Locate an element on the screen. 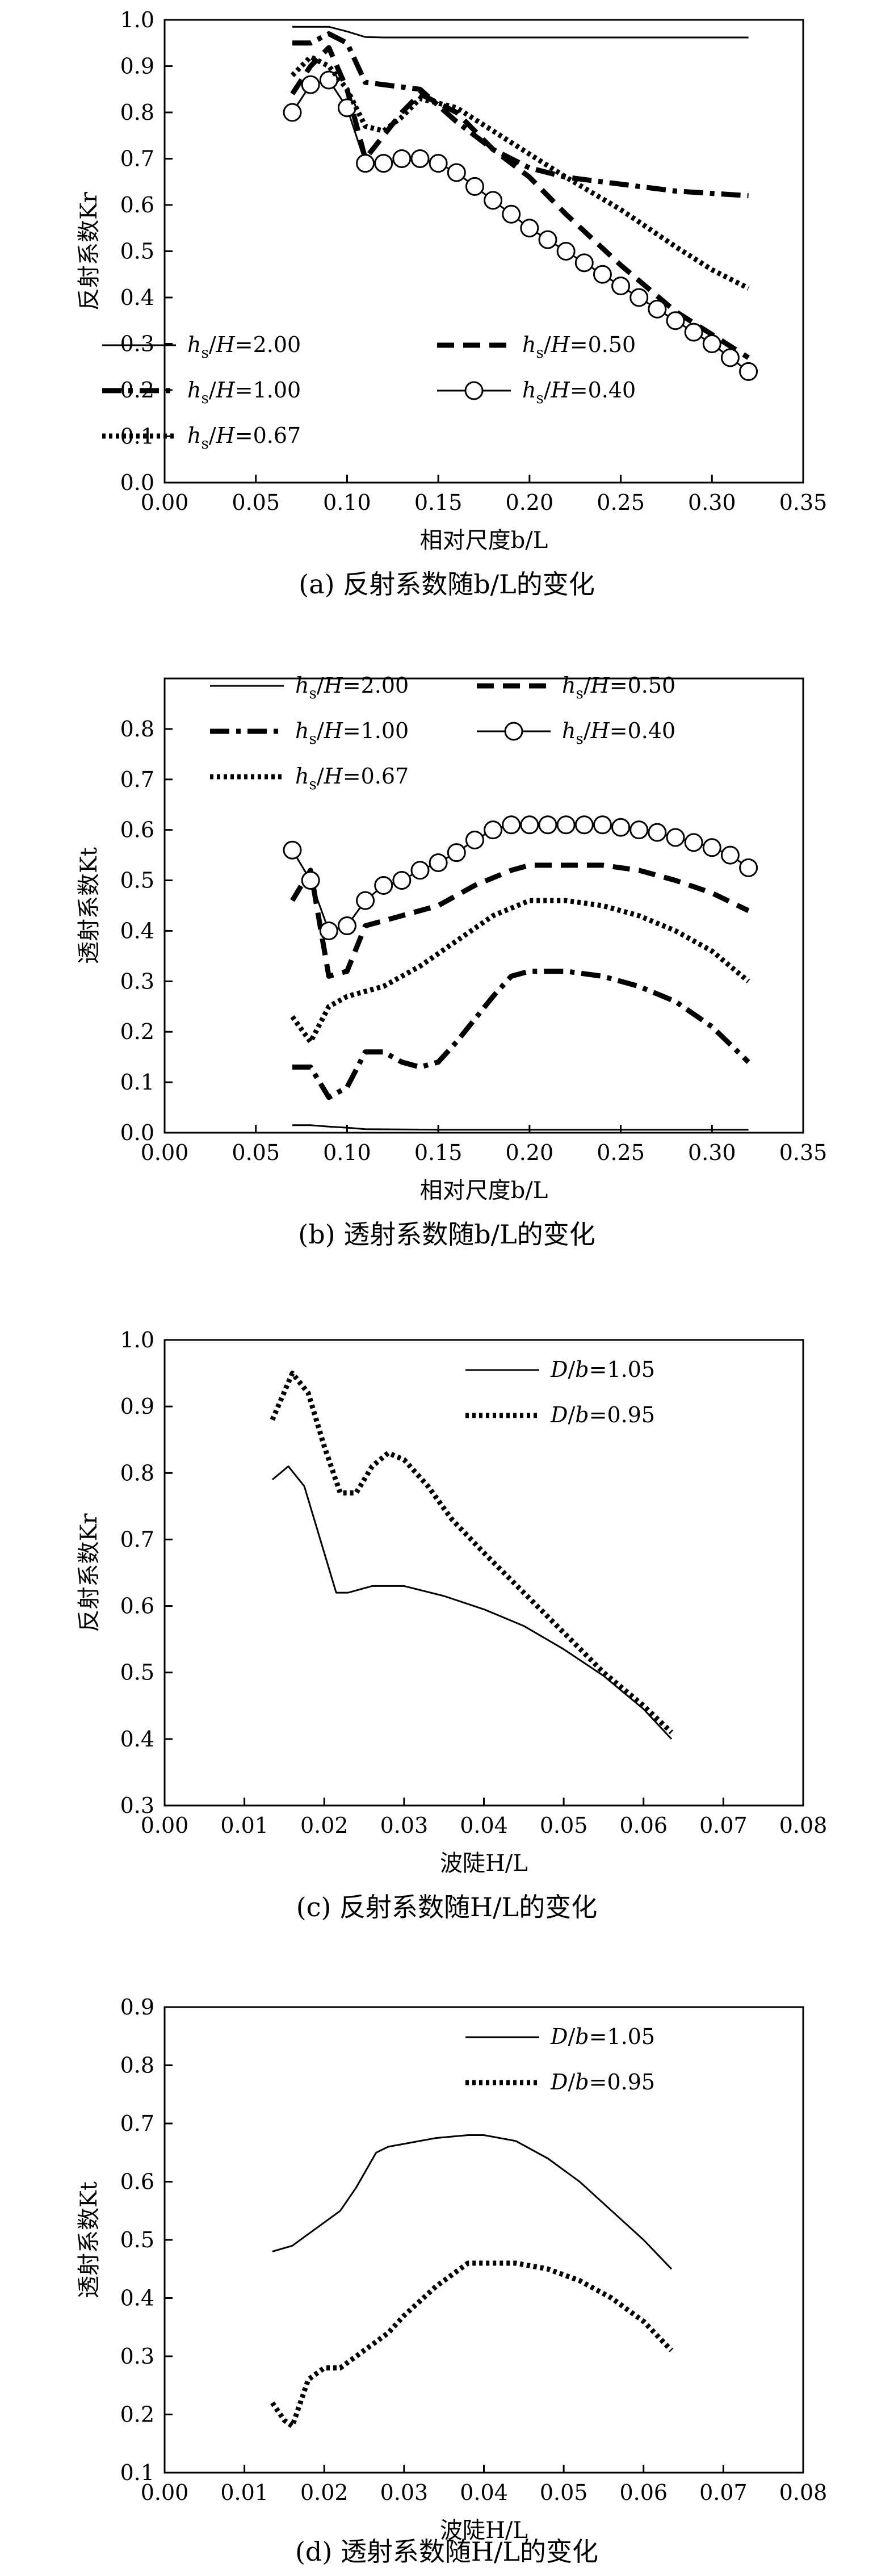 This screenshot has height=2576, width=894. y-tick-label: 0.1 is located at coordinates (137, 2472).